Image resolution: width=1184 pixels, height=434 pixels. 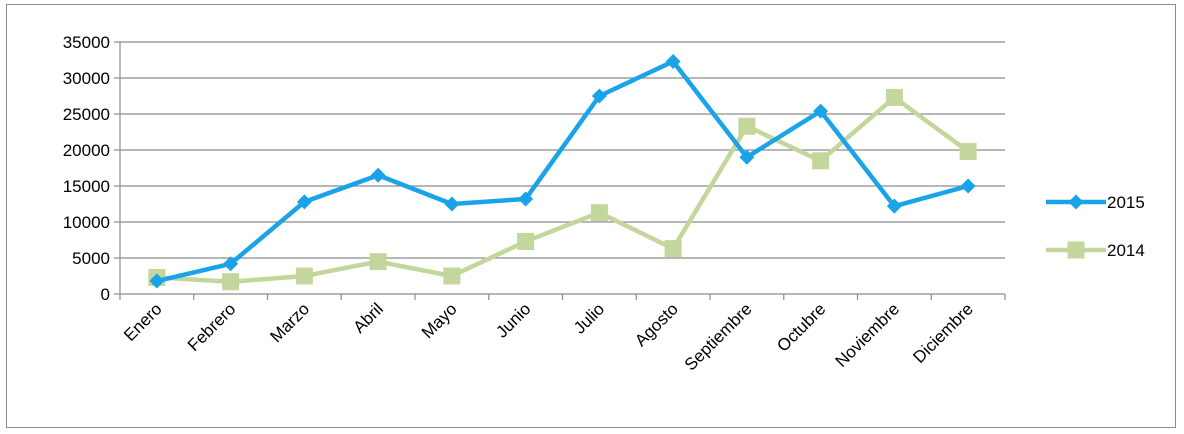 What do you see at coordinates (1095, 226) in the screenshot?
I see `legend: 2015 2014` at bounding box center [1095, 226].